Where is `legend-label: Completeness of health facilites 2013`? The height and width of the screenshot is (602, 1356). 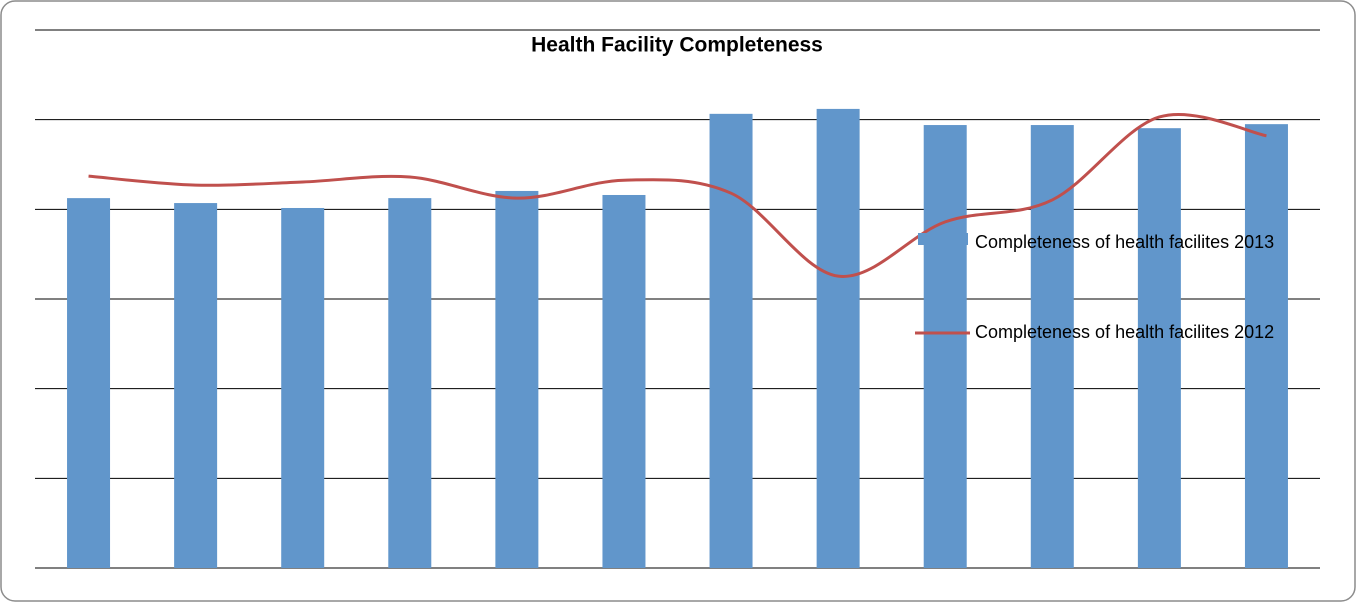
legend-label: Completeness of health facilites 2013 is located at coordinates (1125, 242).